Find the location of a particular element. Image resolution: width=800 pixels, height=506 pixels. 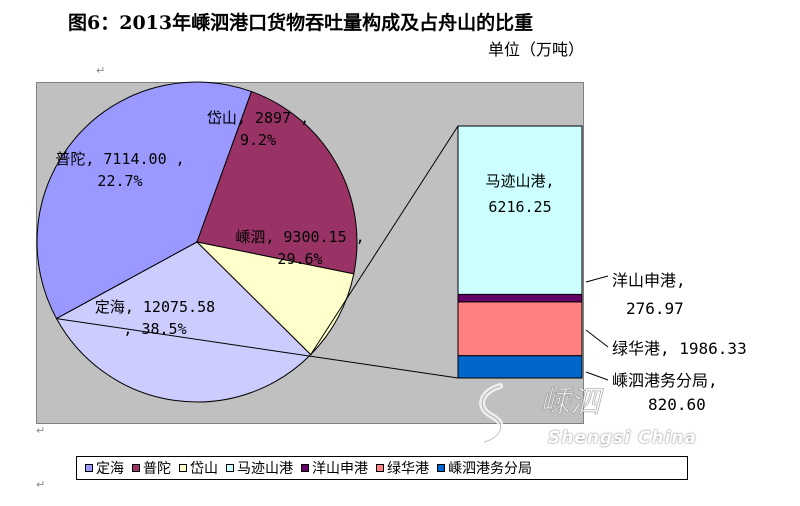

legend-item-6: 绿华港 is located at coordinates (402, 468).